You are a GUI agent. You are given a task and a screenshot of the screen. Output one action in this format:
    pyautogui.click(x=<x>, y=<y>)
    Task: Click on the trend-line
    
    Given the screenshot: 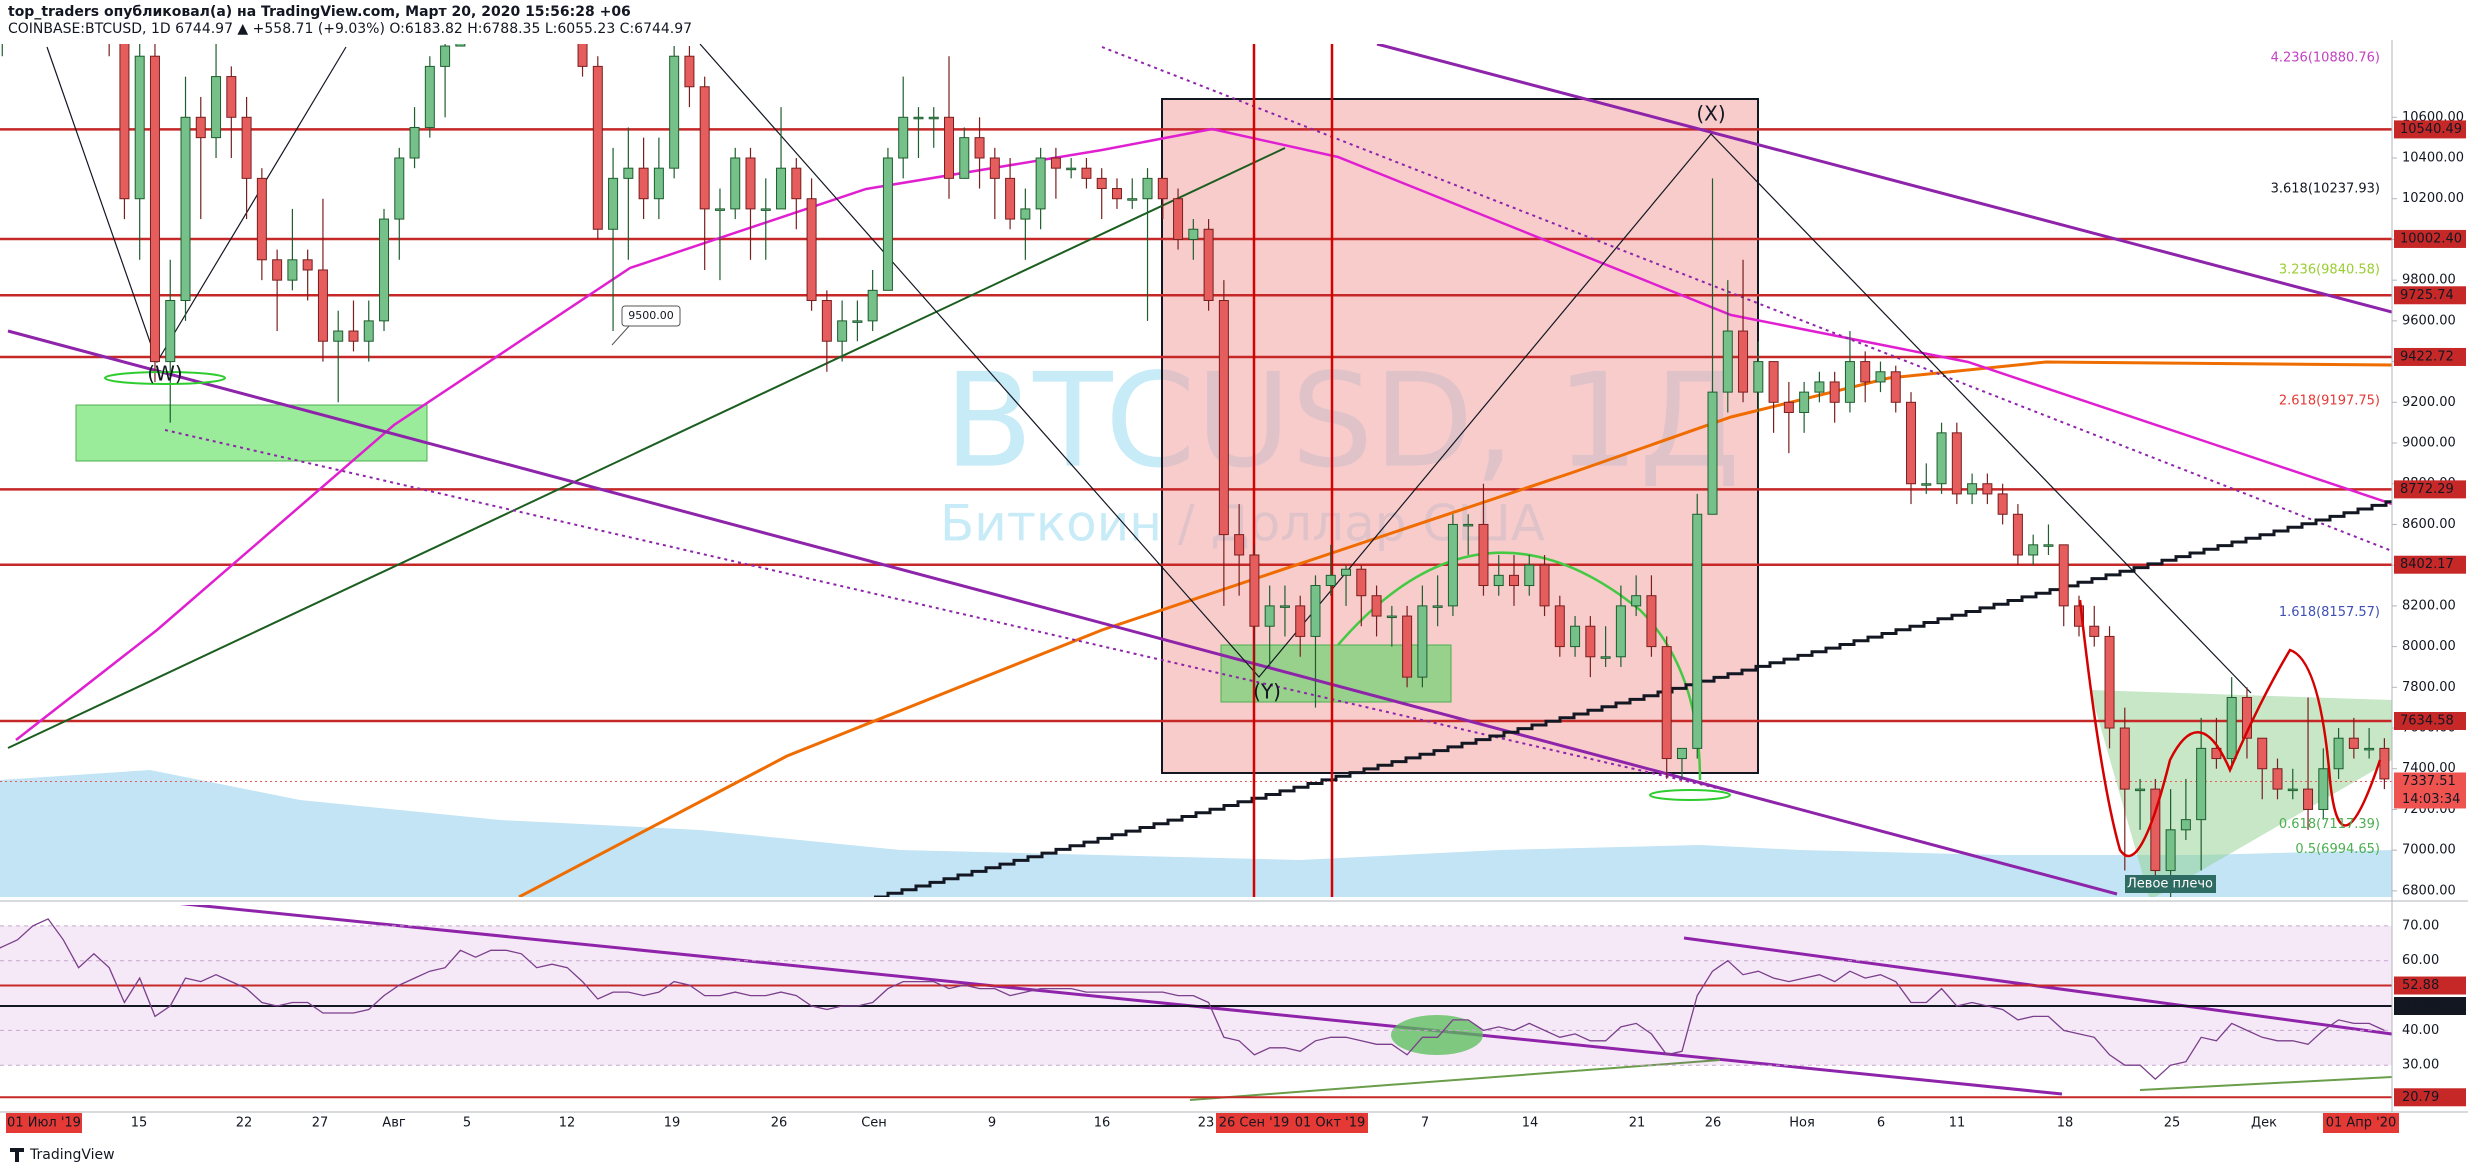 What is the action you would take?
    pyautogui.click(x=1884, y=179)
    